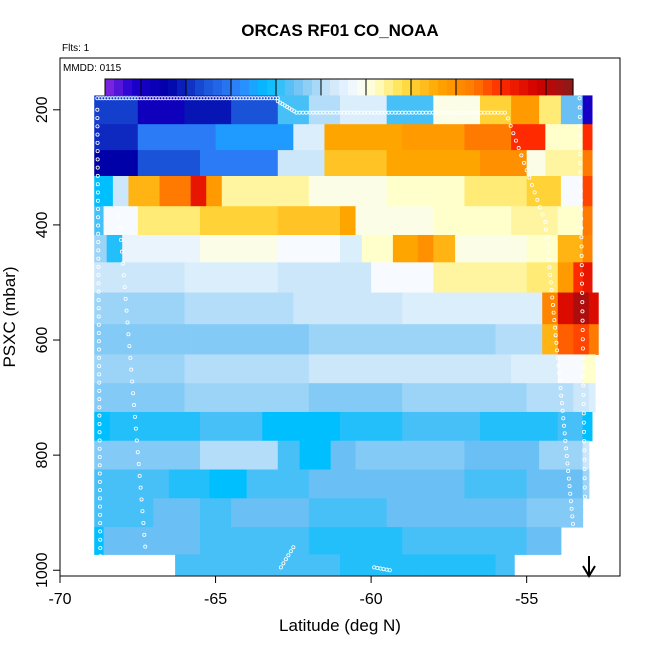 This screenshot has width=650, height=650. I want to click on x-tick-label: -55, so click(526, 599).